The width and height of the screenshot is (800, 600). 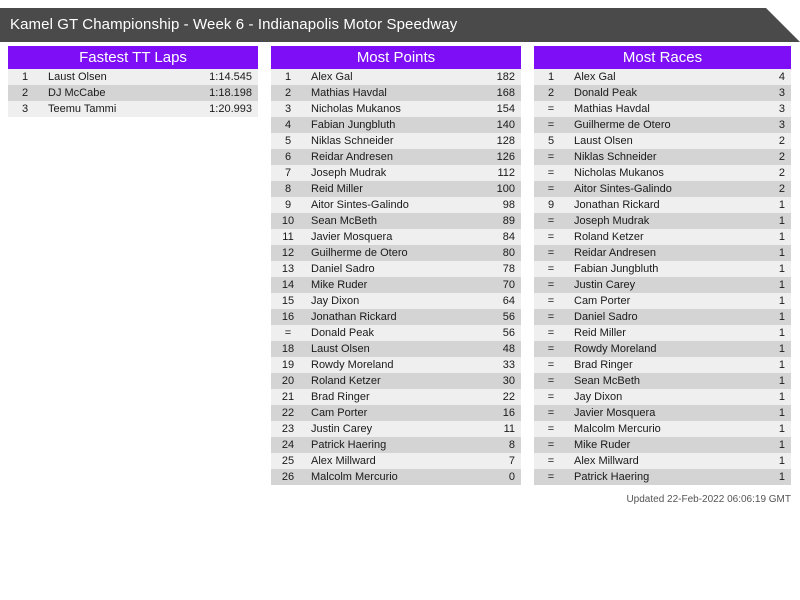 I want to click on cell-position: 14, so click(x=288, y=285).